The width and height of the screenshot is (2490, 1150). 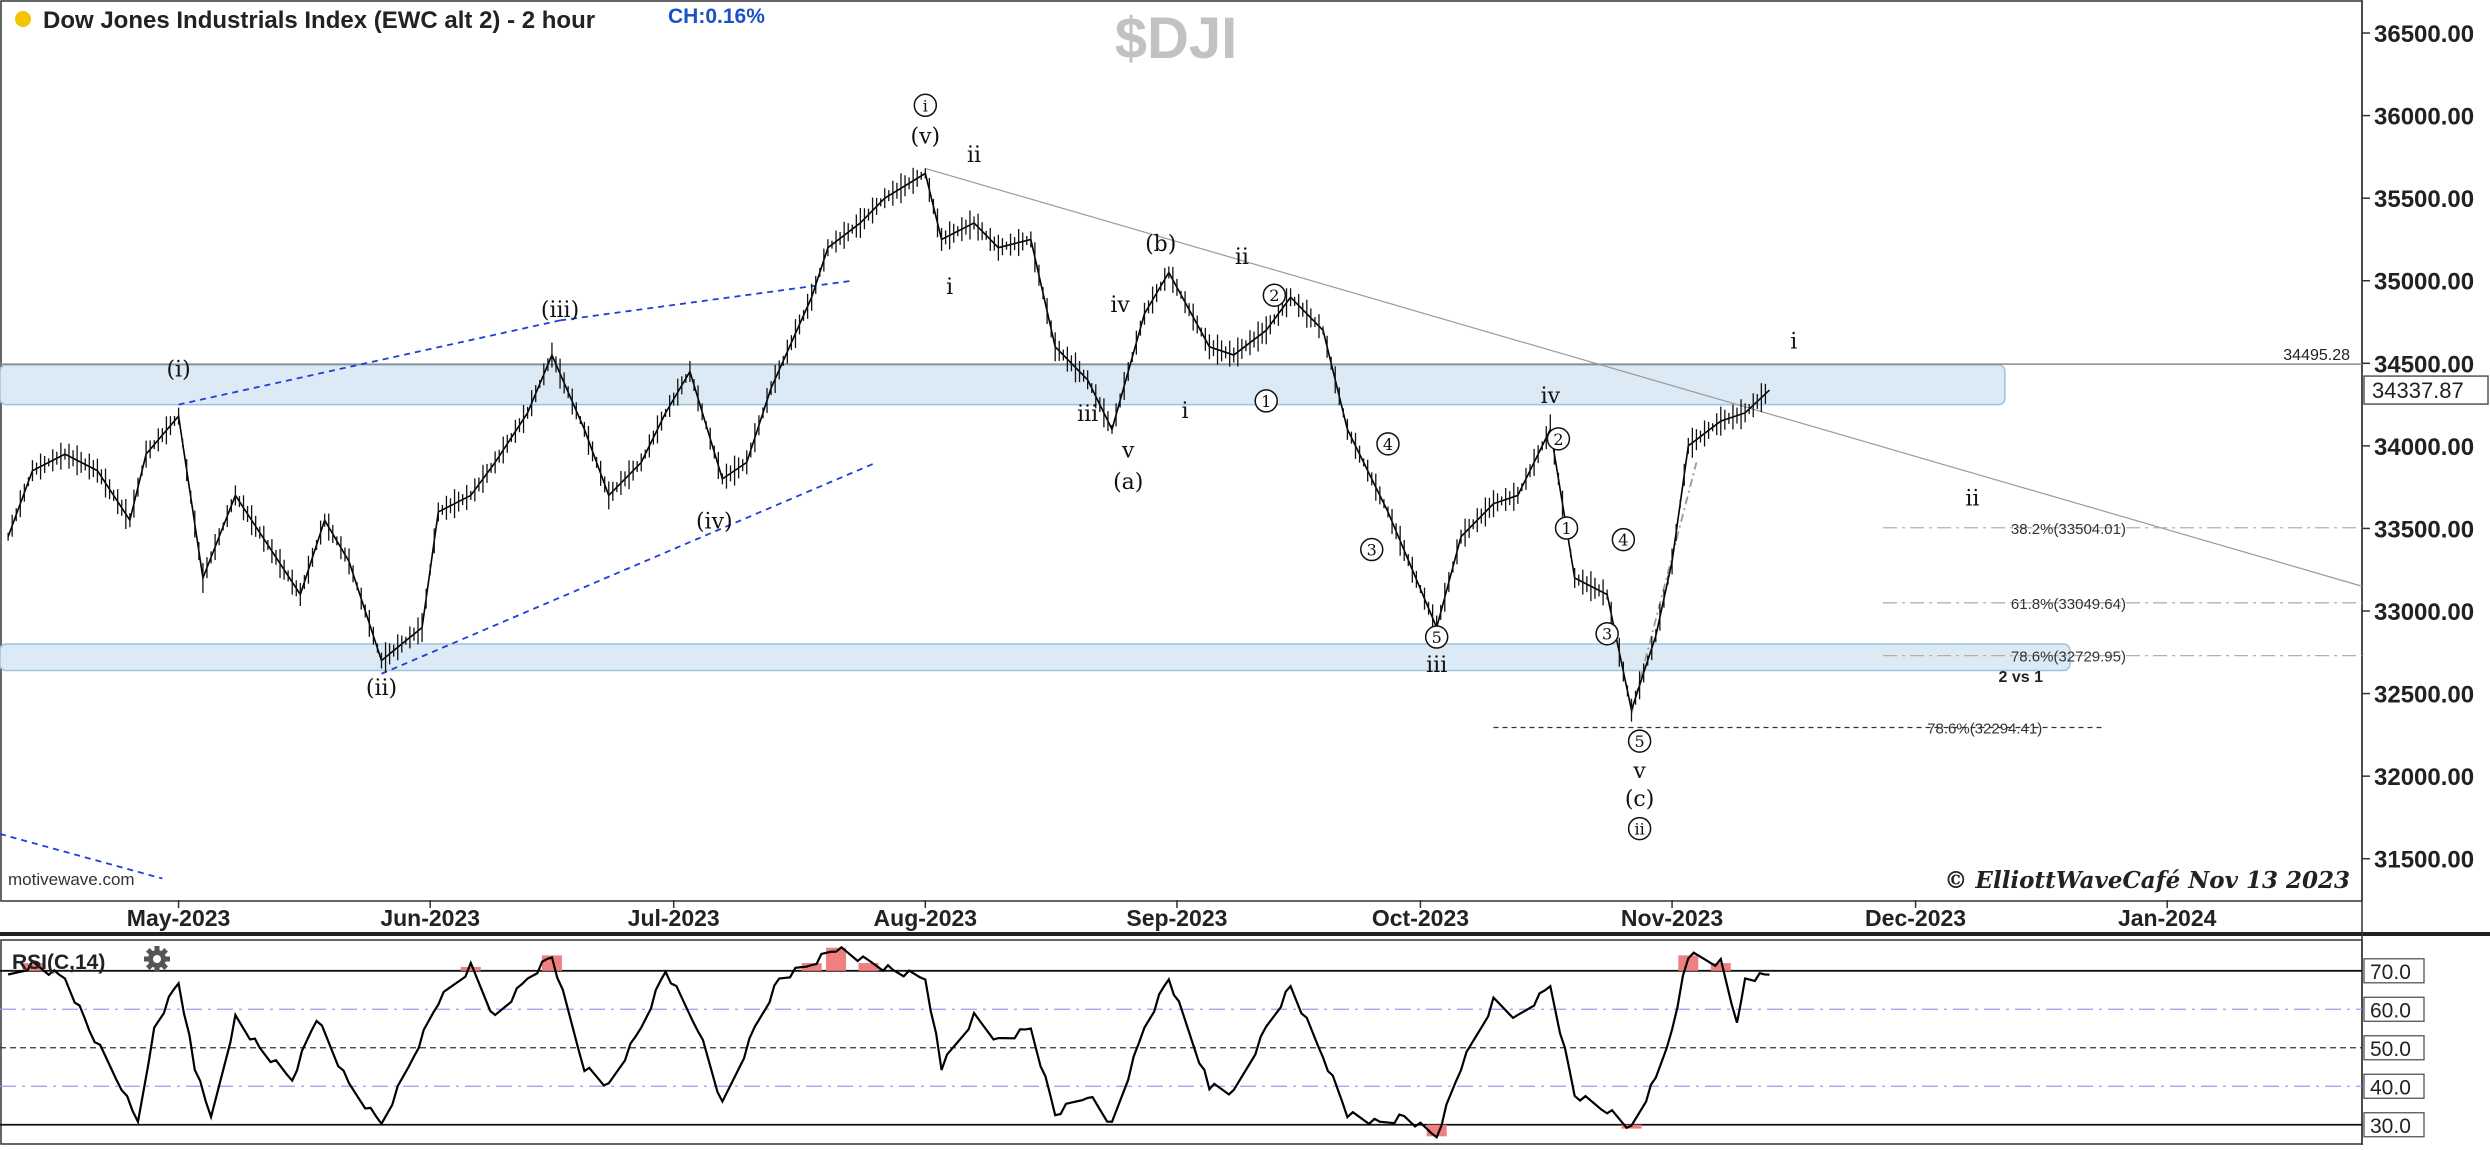 I want to click on fib-label: 78.6%(32729.95), so click(x=2068, y=657).